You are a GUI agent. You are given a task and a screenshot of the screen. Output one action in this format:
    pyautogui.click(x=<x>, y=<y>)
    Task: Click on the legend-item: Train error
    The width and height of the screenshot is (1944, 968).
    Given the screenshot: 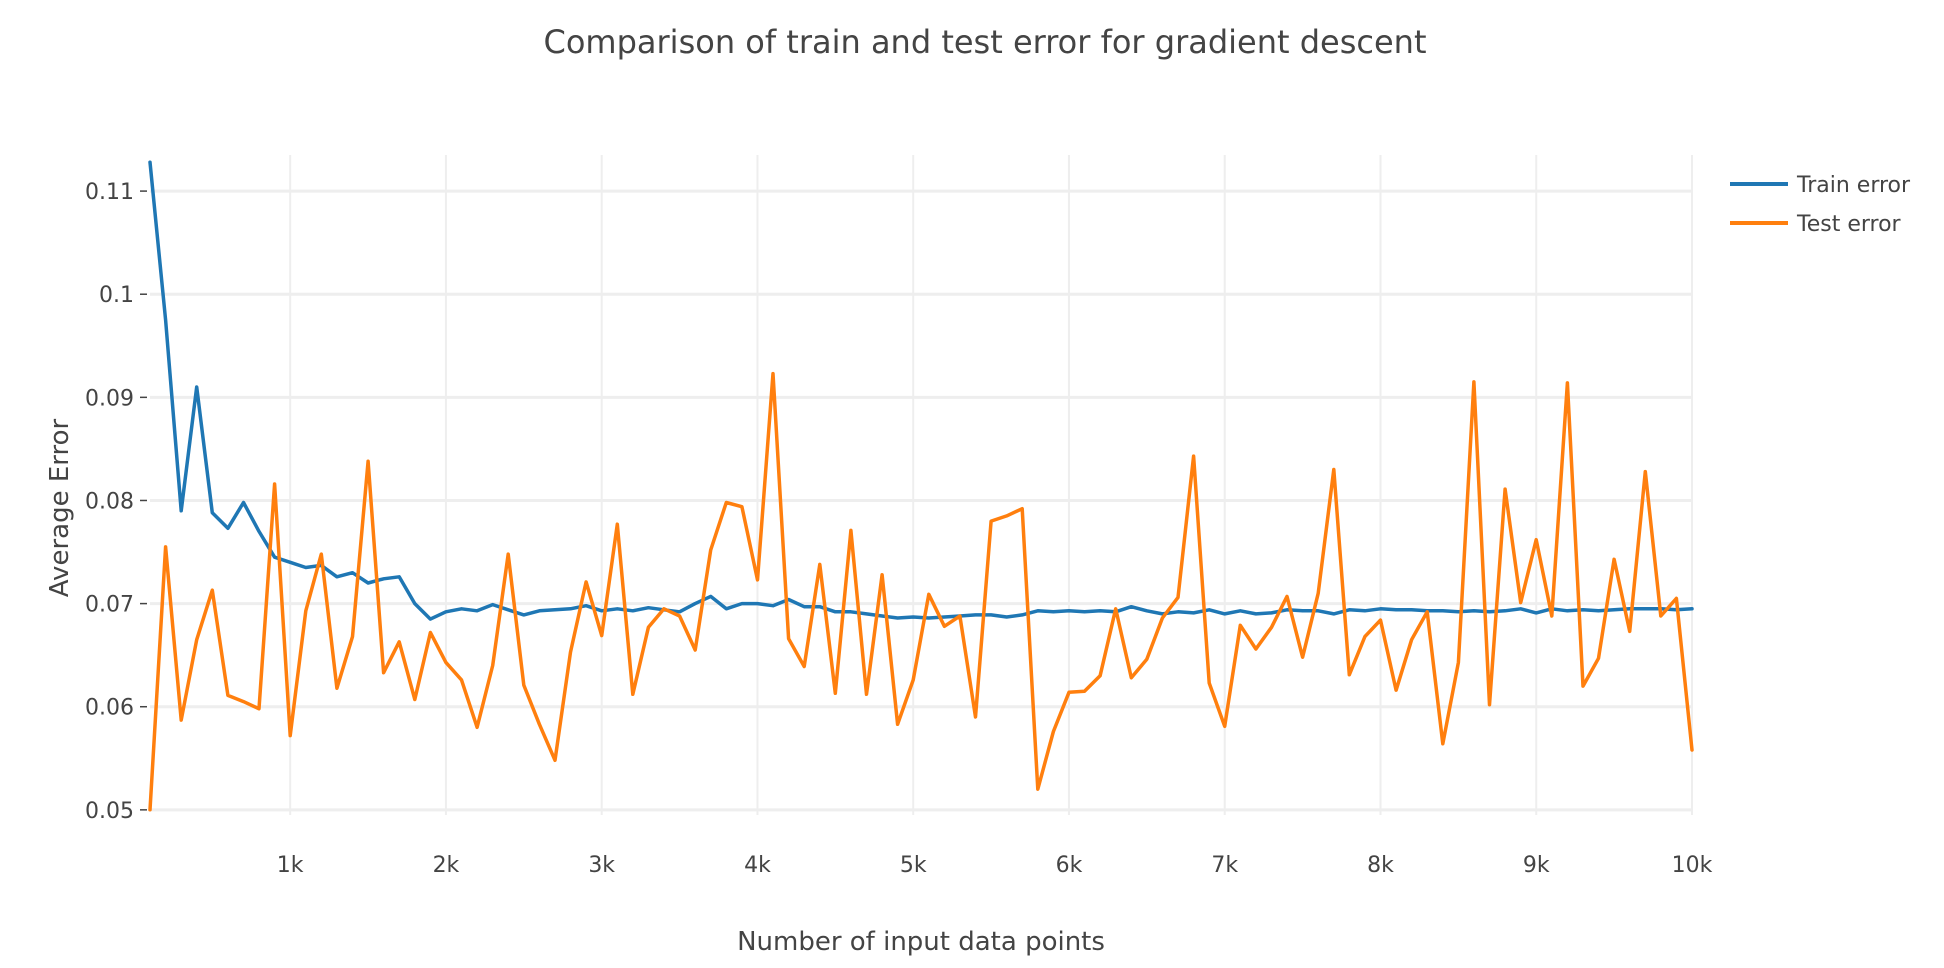 What is the action you would take?
    pyautogui.click(x=1820, y=185)
    